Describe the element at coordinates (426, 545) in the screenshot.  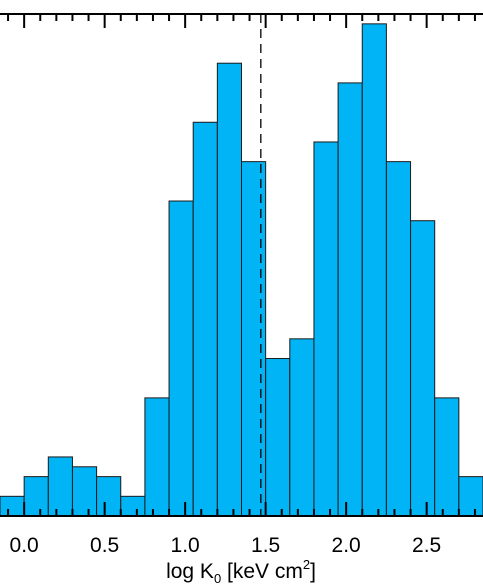
I see `x-tick-label: 2.5` at that location.